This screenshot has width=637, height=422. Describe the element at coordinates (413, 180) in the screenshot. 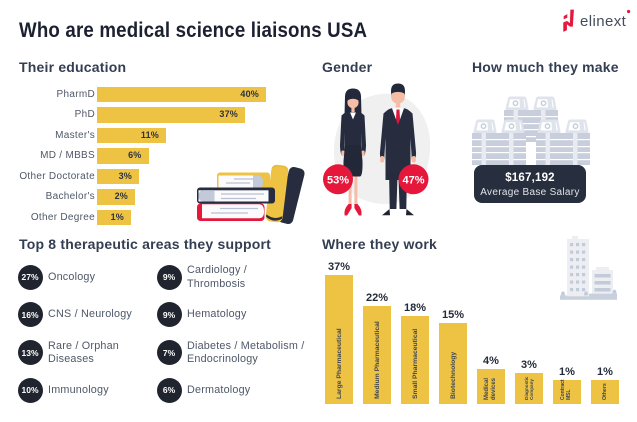

I see `svg-text: 47%` at that location.